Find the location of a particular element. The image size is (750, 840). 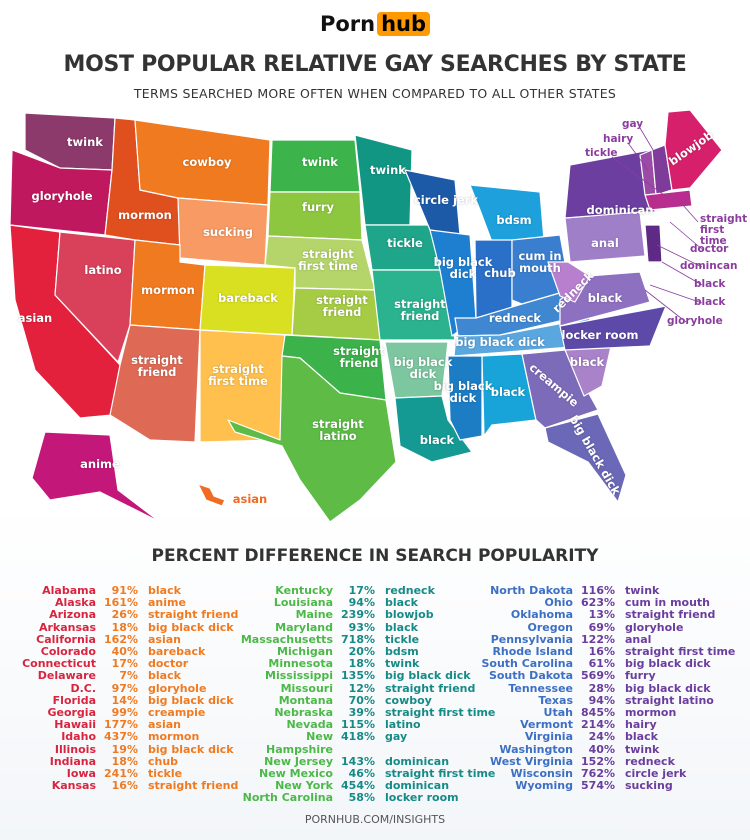

percent-value: 28% is located at coordinates (601, 688).